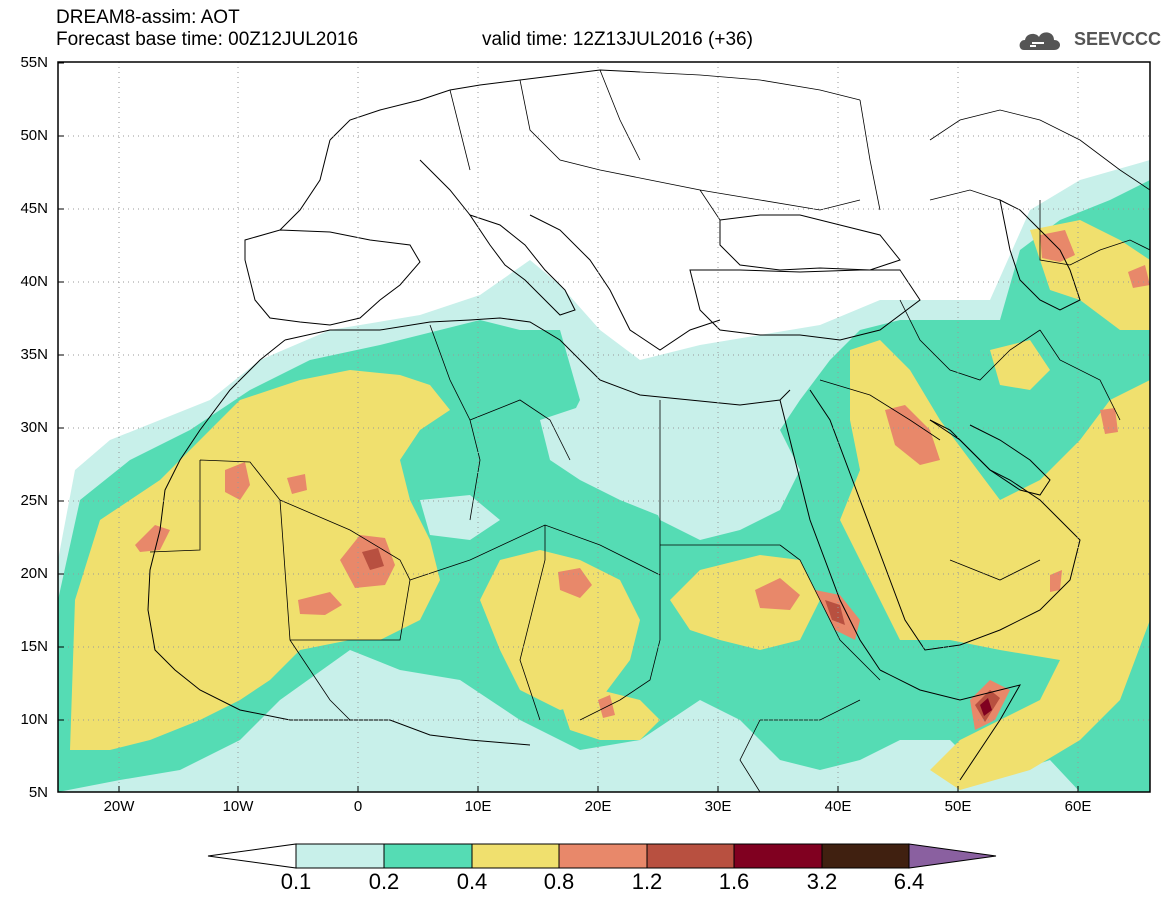 The height and width of the screenshot is (905, 1165). What do you see at coordinates (830, 535) in the screenshot?
I see `coast-egypt-red-sea` at bounding box center [830, 535].